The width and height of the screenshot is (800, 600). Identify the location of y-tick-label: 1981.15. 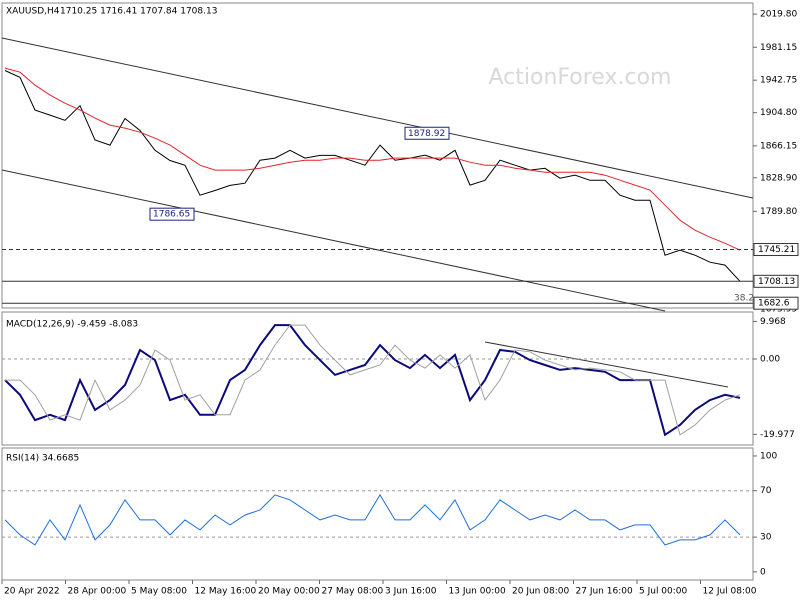
(778, 48).